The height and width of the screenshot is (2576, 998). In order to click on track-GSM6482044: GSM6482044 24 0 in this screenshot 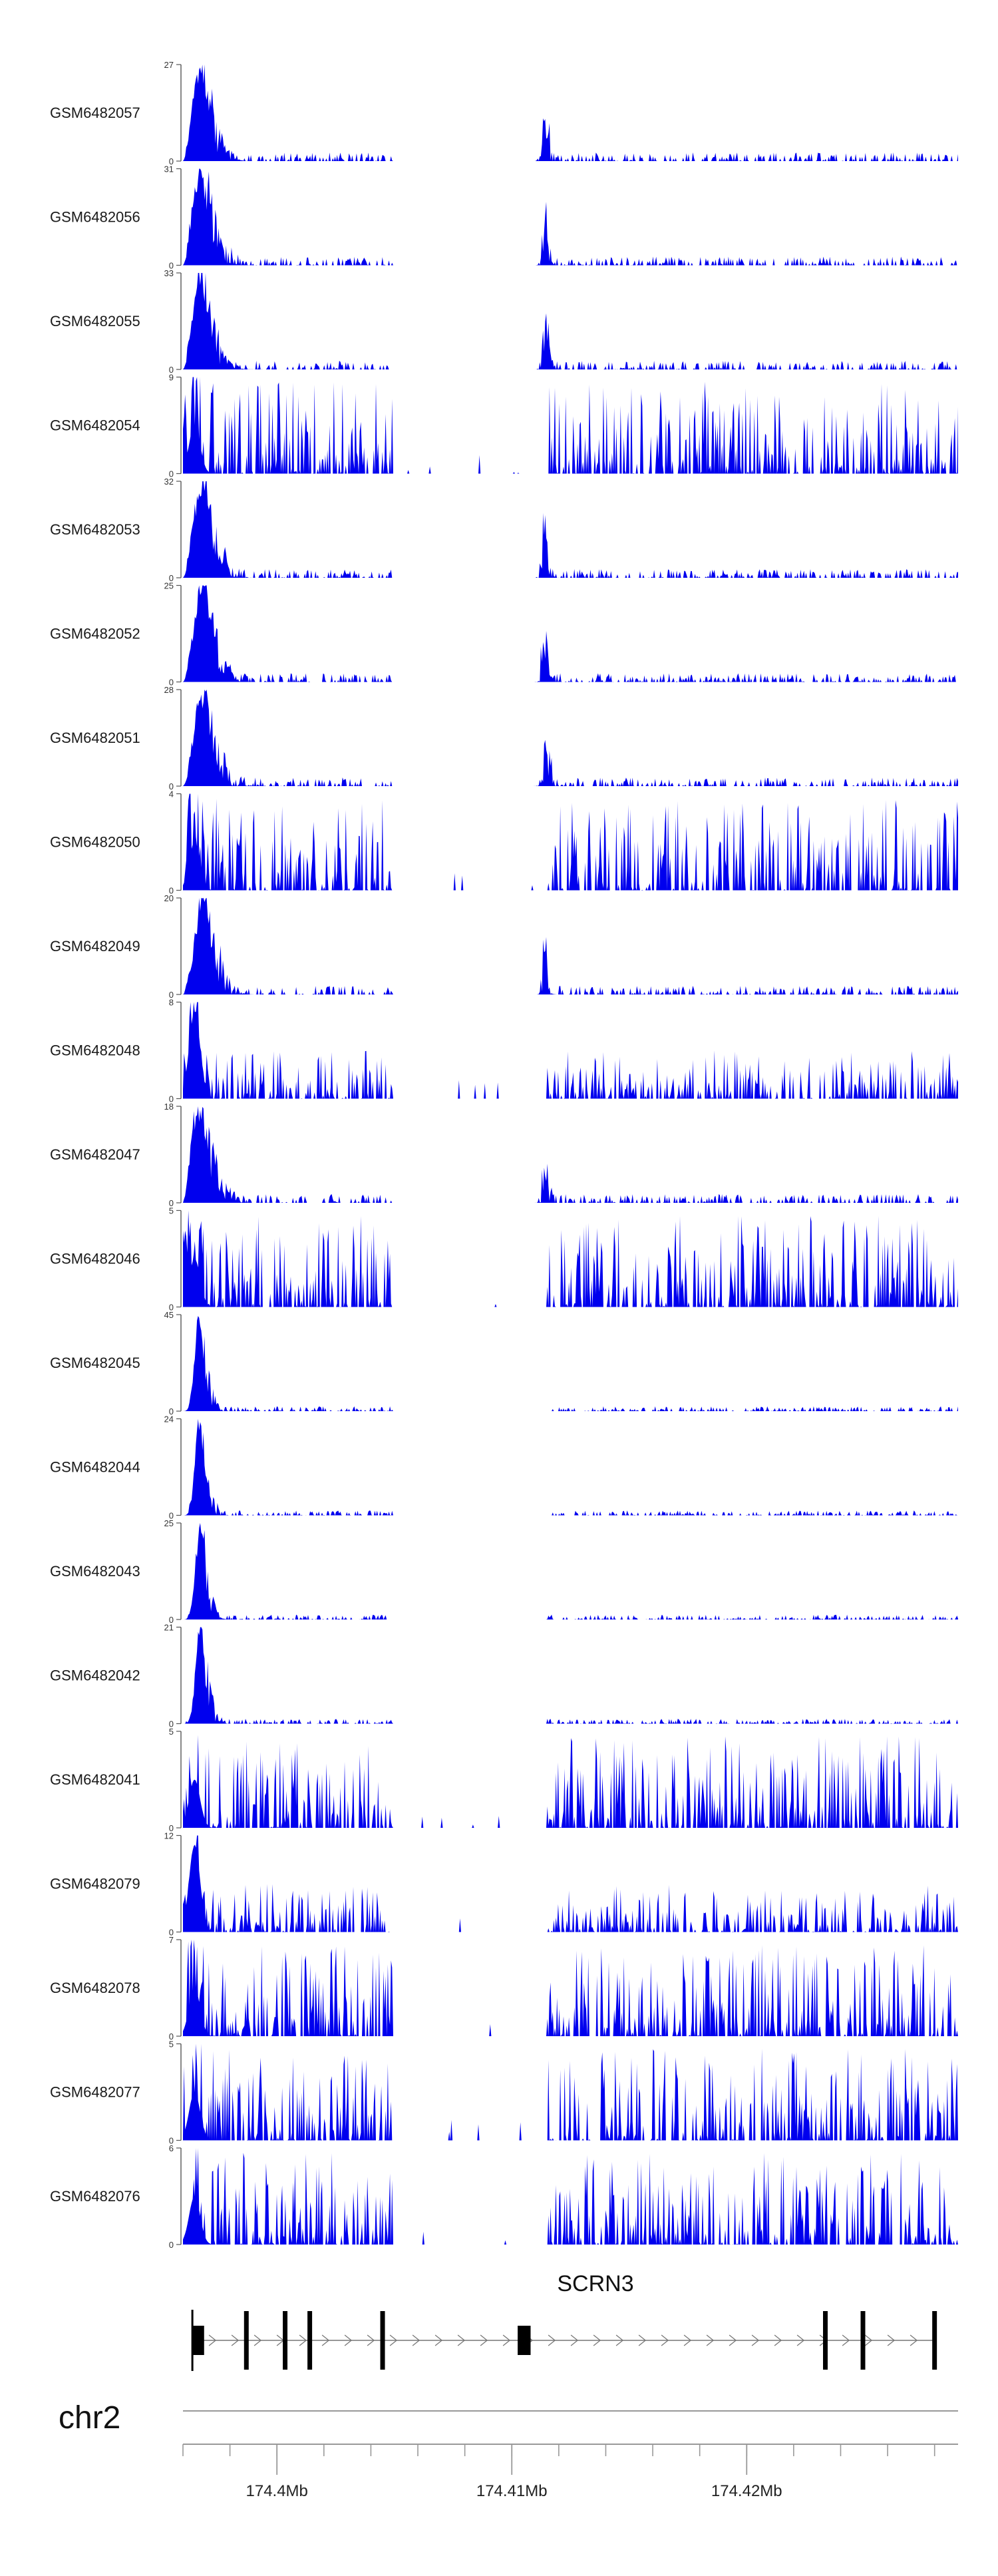, I will do `click(504, 1467)`.